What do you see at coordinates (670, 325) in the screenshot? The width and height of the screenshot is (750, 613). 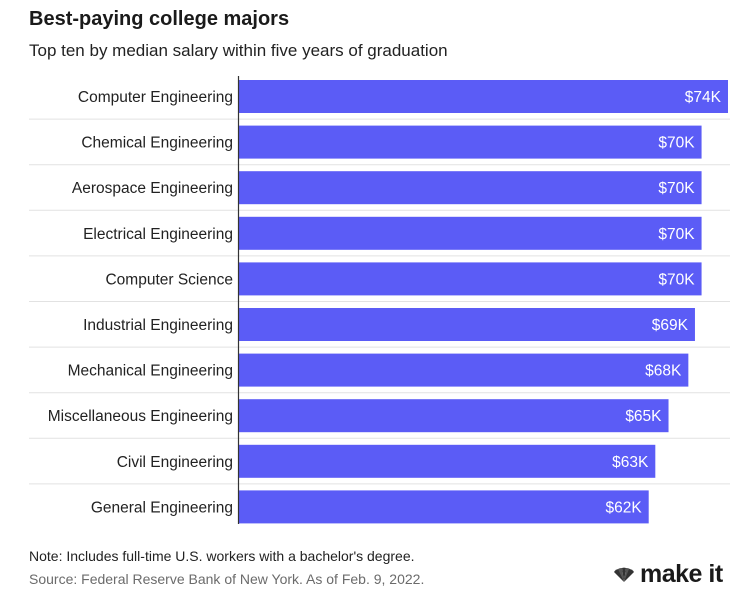 I see `value-label: $69K` at bounding box center [670, 325].